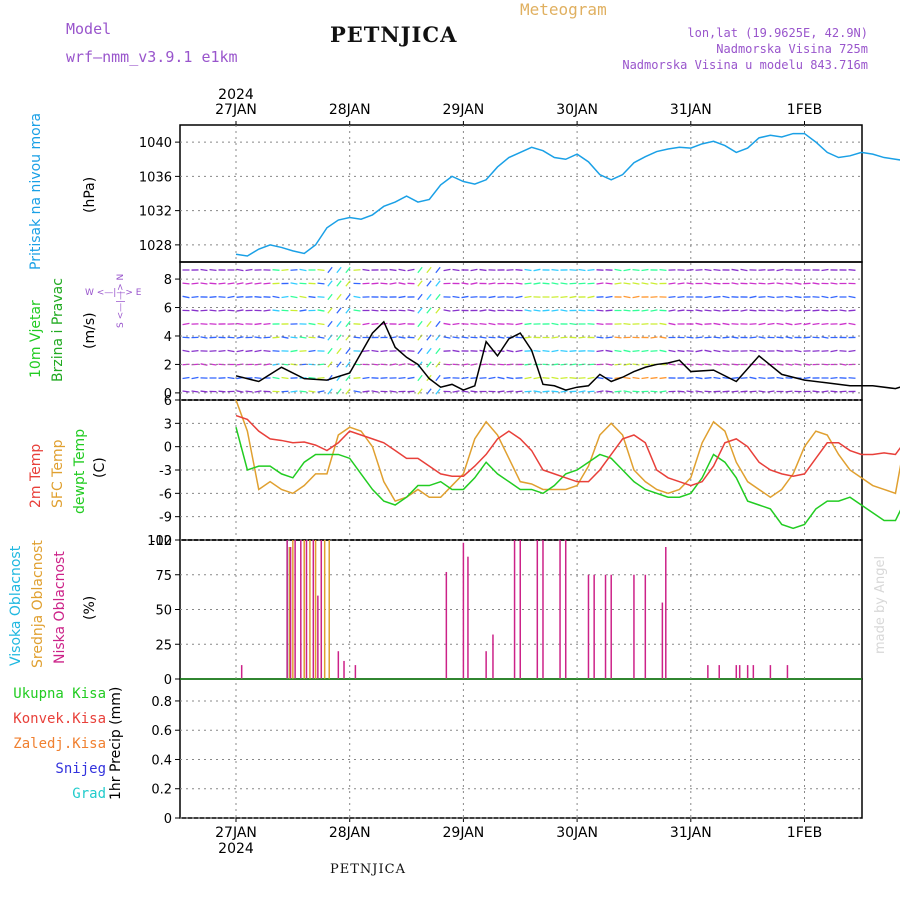  What do you see at coordinates (163, 611) in the screenshot?
I see `cloud-tick-label: 50` at bounding box center [163, 611].